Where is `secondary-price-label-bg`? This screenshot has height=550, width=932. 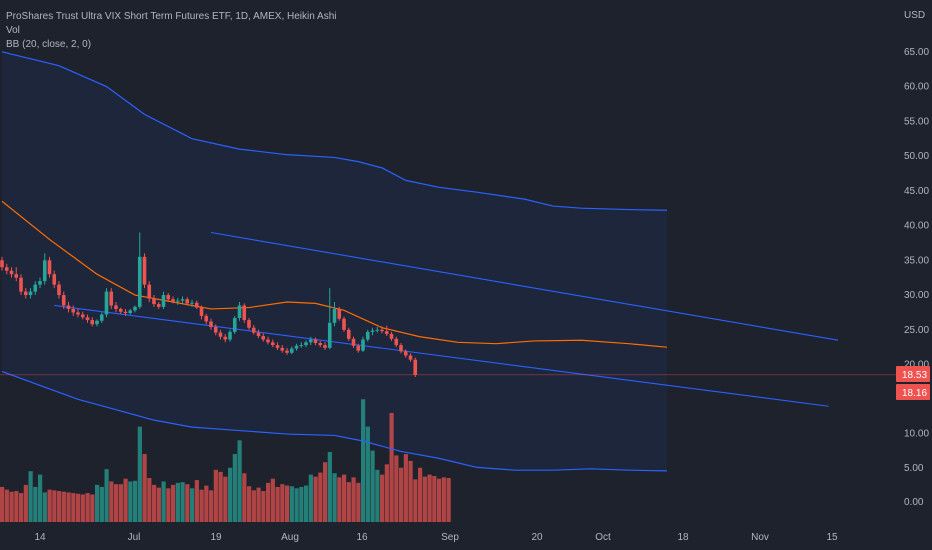
secondary-price-label-bg is located at coordinates (913, 392).